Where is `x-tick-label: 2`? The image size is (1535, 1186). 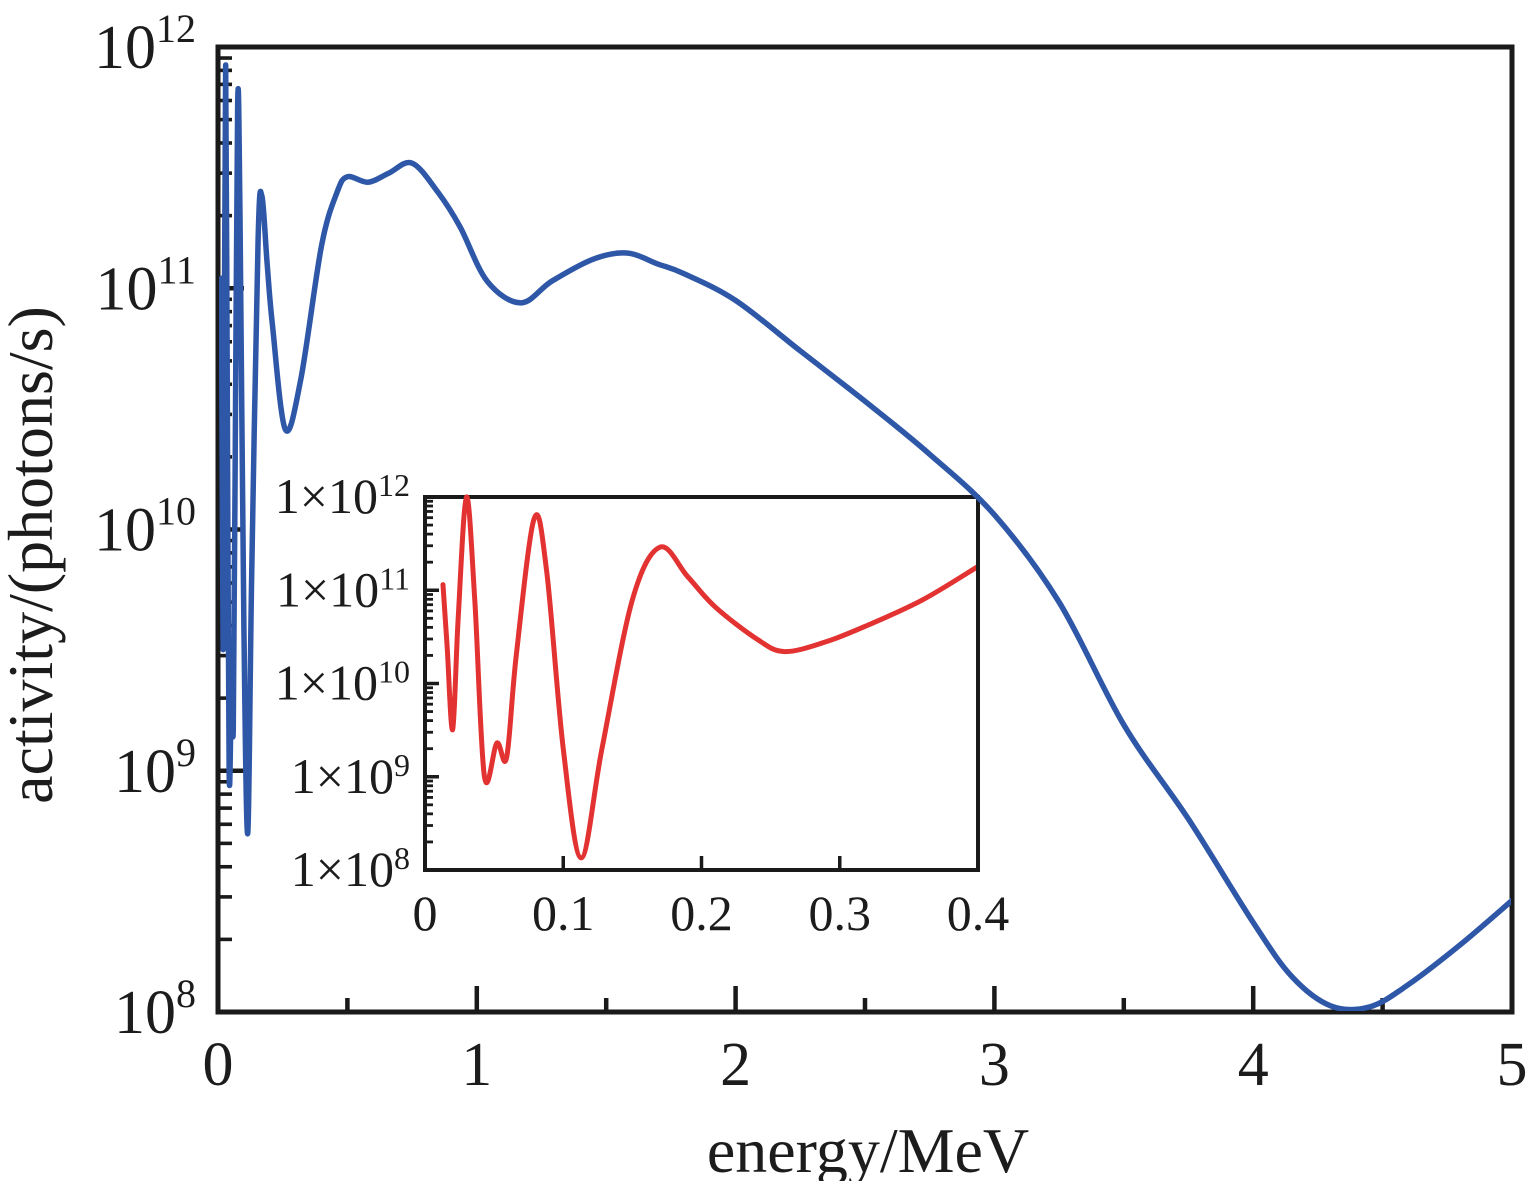
x-tick-label: 2 is located at coordinates (735, 1065).